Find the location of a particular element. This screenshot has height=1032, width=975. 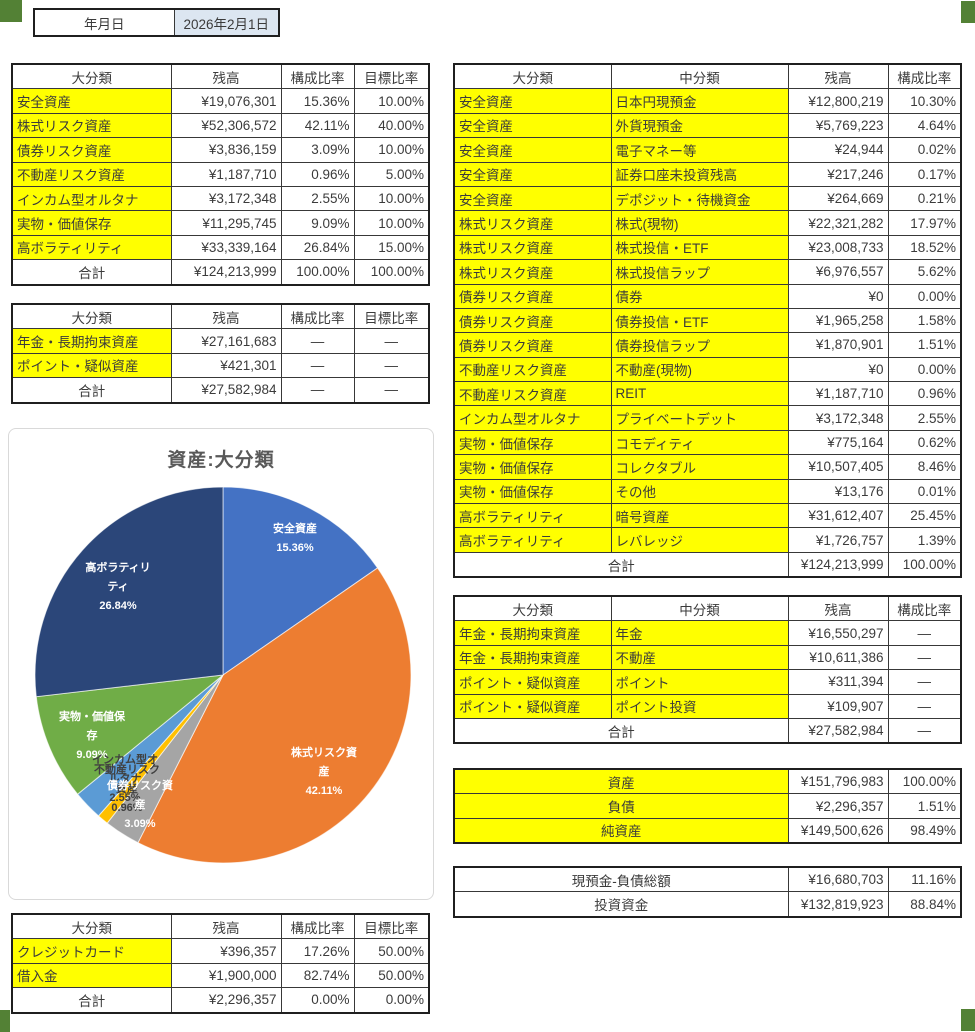

value-cell: 3.09% is located at coordinates (317, 150).